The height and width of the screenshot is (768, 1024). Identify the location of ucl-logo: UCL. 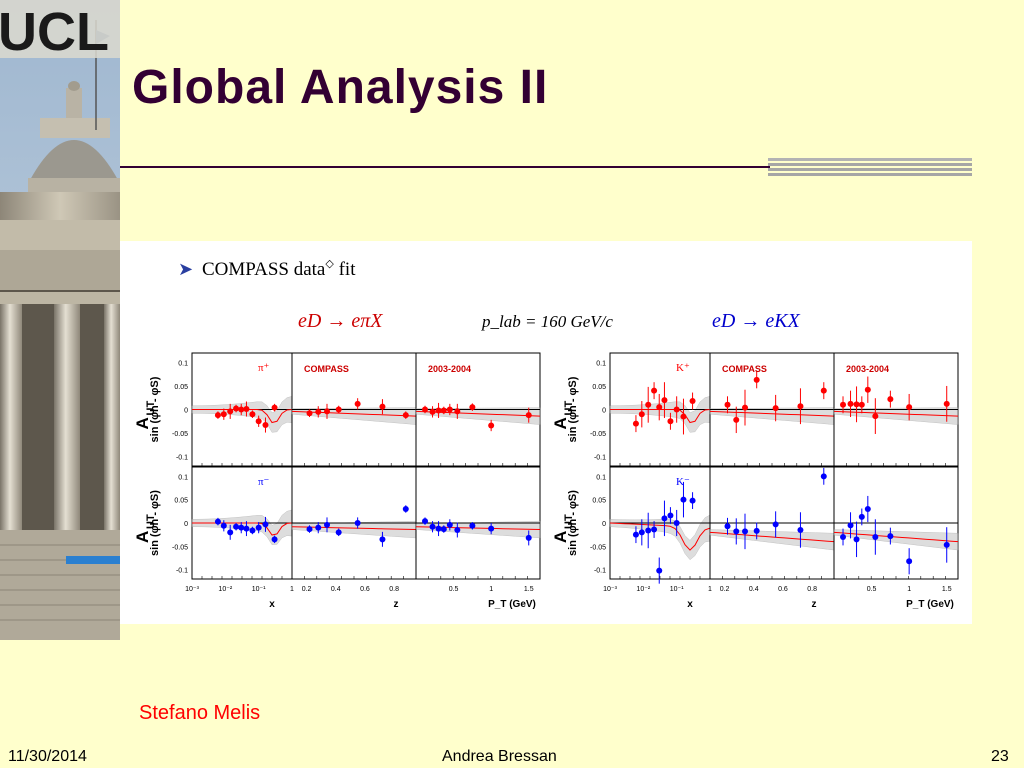
(54, 32).